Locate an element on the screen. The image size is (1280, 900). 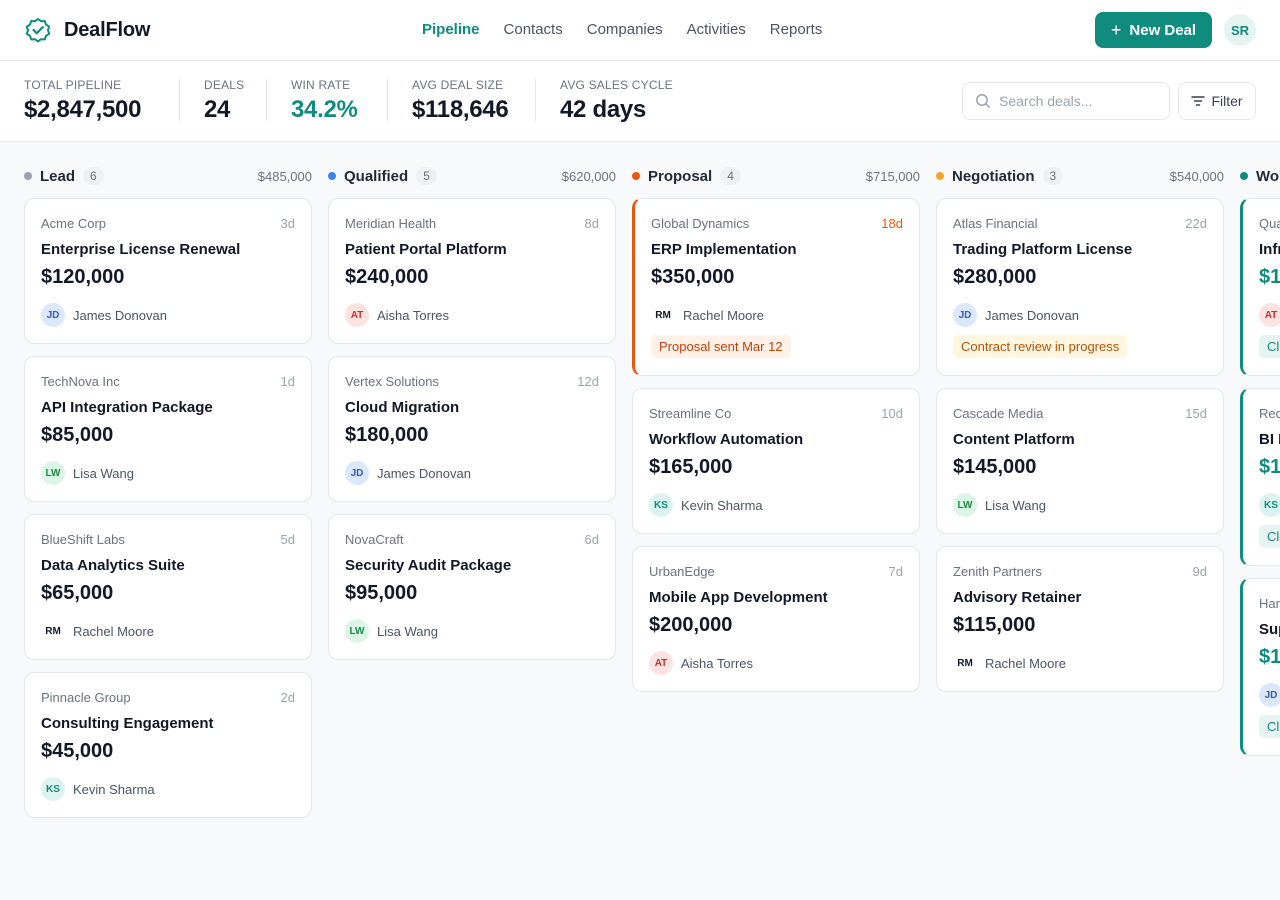
stat-value: 42 days is located at coordinates (603, 109).